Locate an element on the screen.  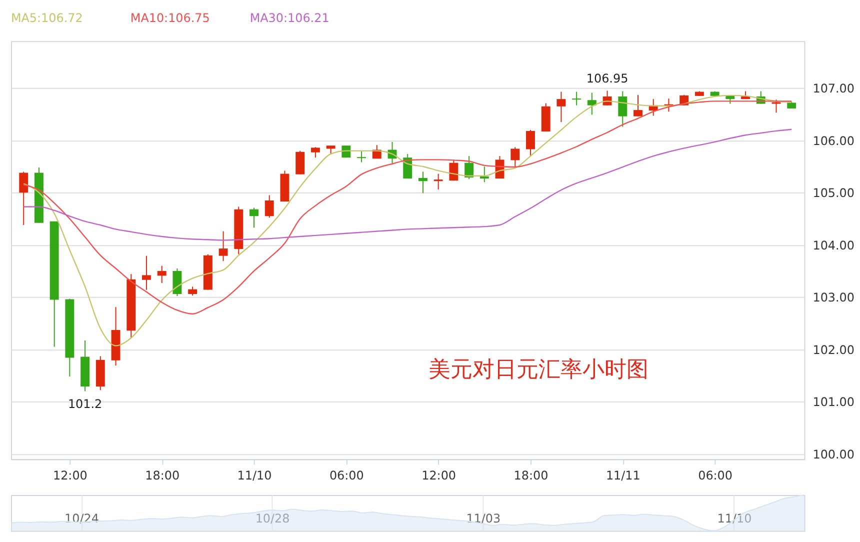
annotation: 106.95 is located at coordinates (607, 79).